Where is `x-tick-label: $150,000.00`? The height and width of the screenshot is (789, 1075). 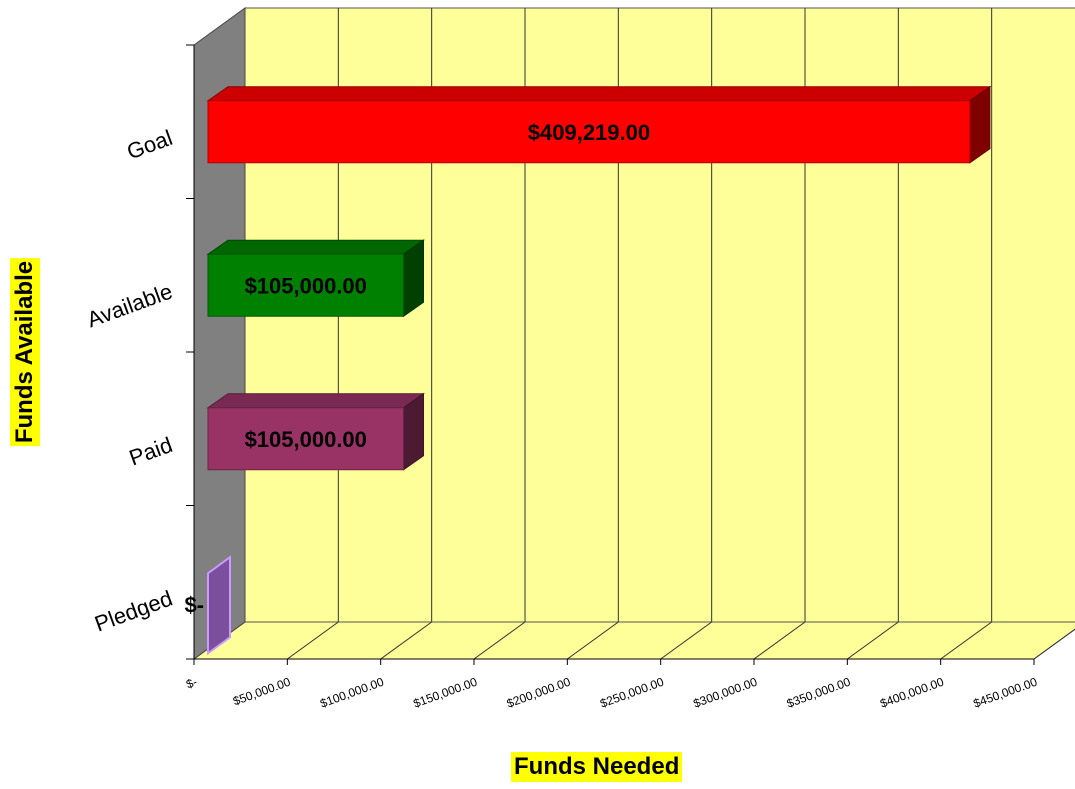
x-tick-label: $150,000.00 is located at coordinates (446, 693).